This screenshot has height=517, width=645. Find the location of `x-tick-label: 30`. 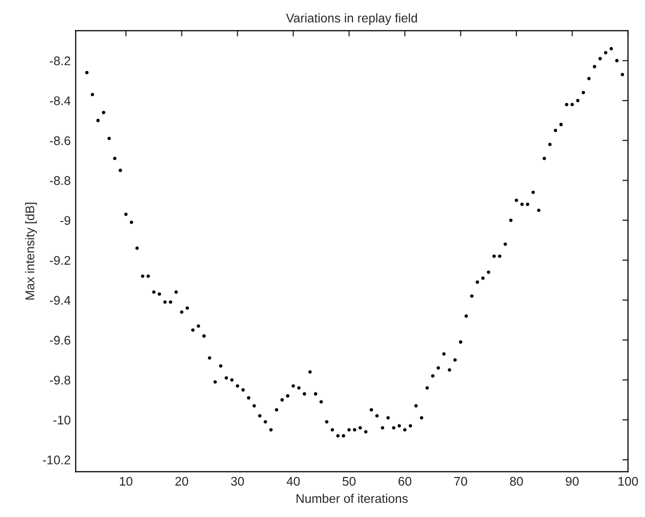

x-tick-label: 30 is located at coordinates (237, 481).